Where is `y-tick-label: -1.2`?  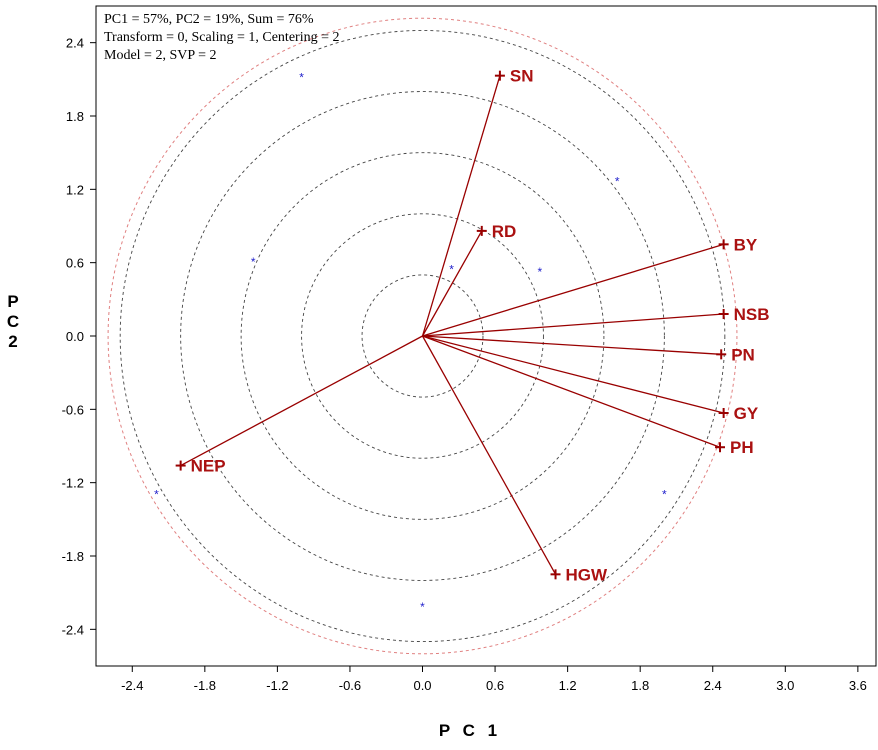 y-tick-label: -1.2 is located at coordinates (73, 483).